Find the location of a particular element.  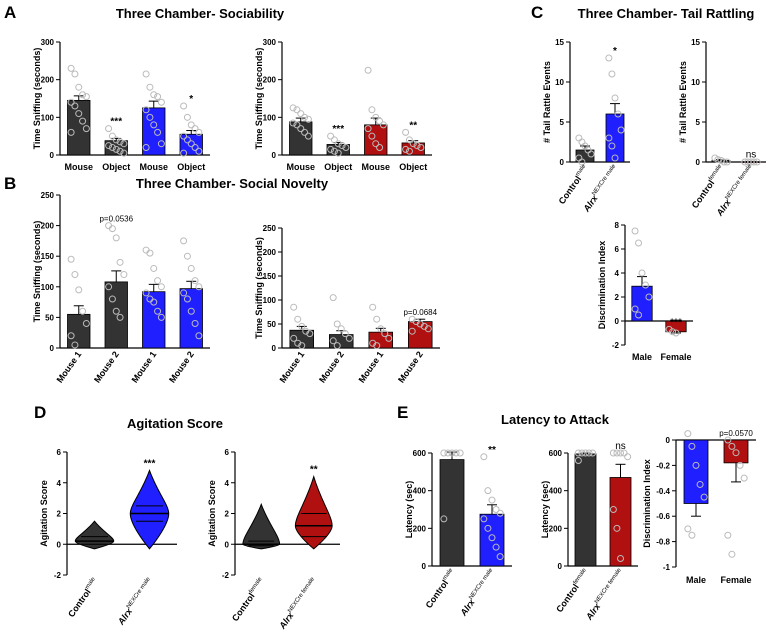

y-tick-label: 250 is located at coordinates (270, 228).